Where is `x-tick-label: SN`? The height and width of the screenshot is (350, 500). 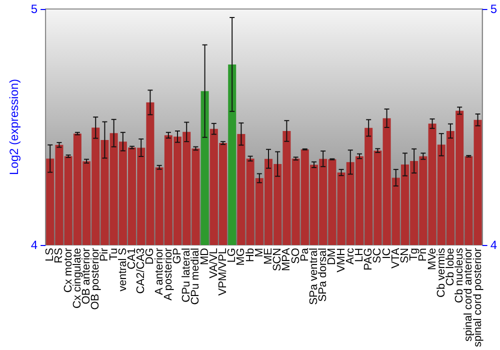
x-tick-label: SN is located at coordinates (404, 256).